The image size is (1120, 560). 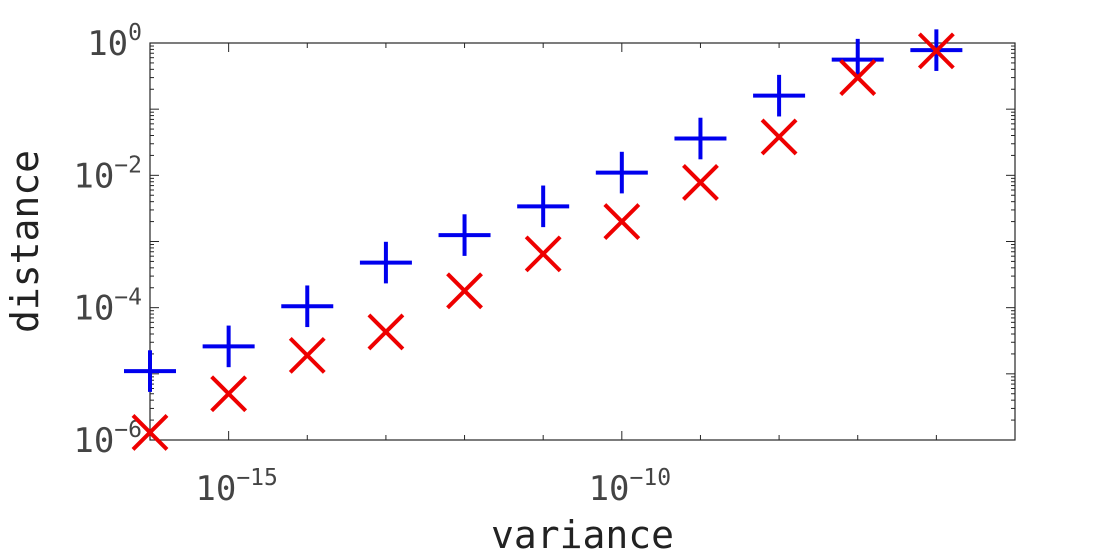 What do you see at coordinates (114, 42) in the screenshot?
I see `y-tick-label: 10⁰` at bounding box center [114, 42].